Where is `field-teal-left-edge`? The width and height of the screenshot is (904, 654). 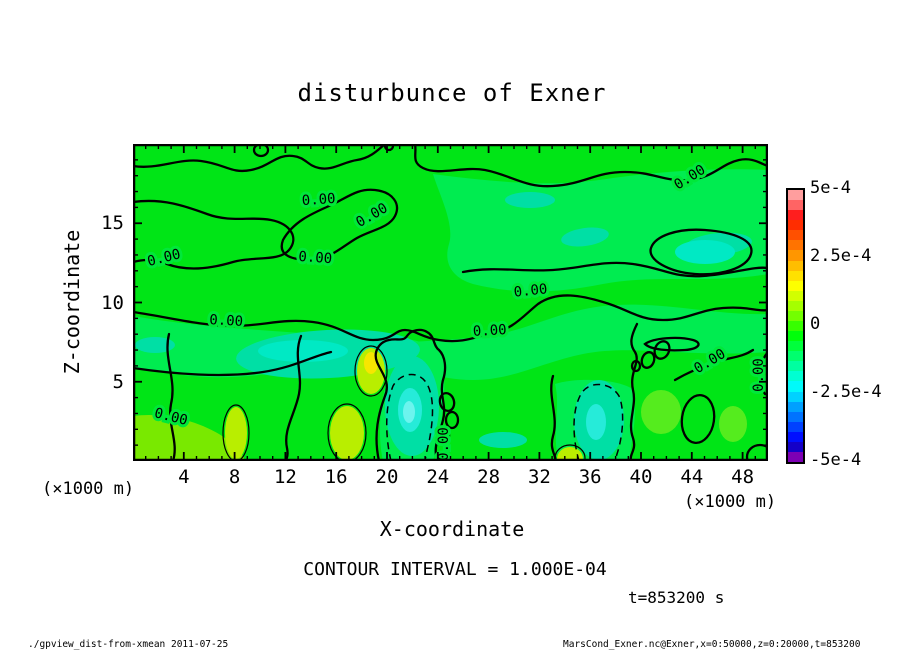
field-teal-left-edge is located at coordinates (155, 345).